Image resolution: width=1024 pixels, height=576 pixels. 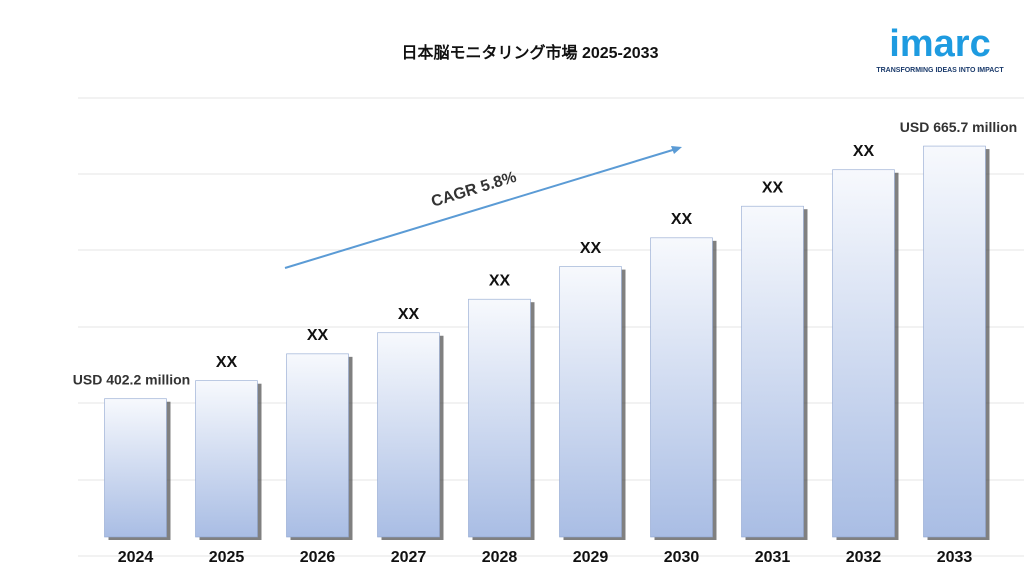 I want to click on logo: imarc TRANSFORMING IDEAS INTO IMPACT, so click(x=940, y=48).